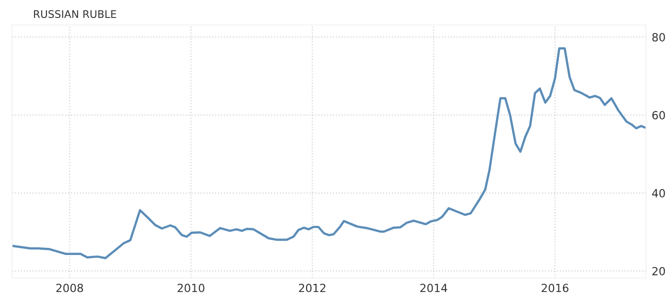  I want to click on x-tick-label: 2014, so click(434, 288).